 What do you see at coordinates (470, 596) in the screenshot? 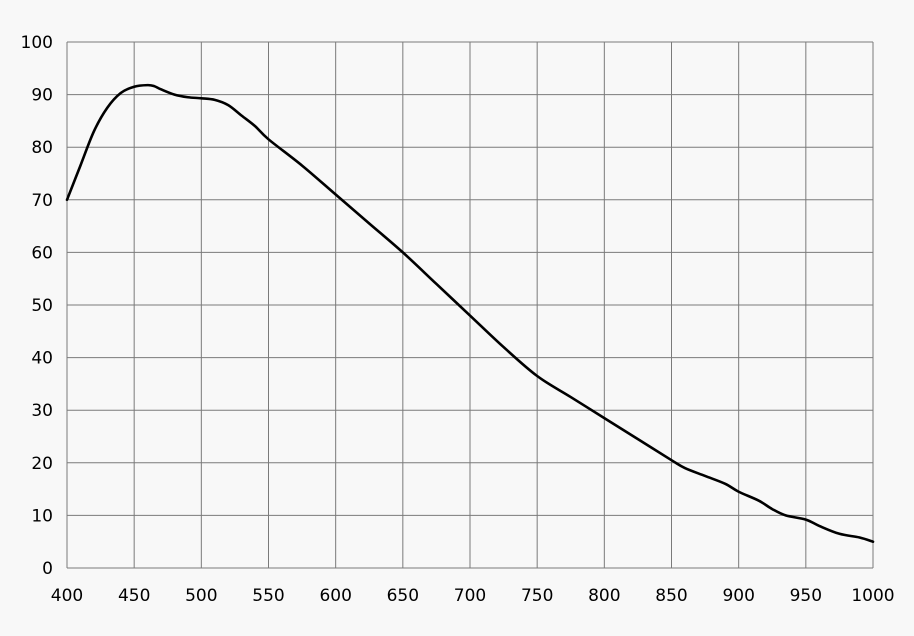
I see `x-tick-label: 700` at bounding box center [470, 596].